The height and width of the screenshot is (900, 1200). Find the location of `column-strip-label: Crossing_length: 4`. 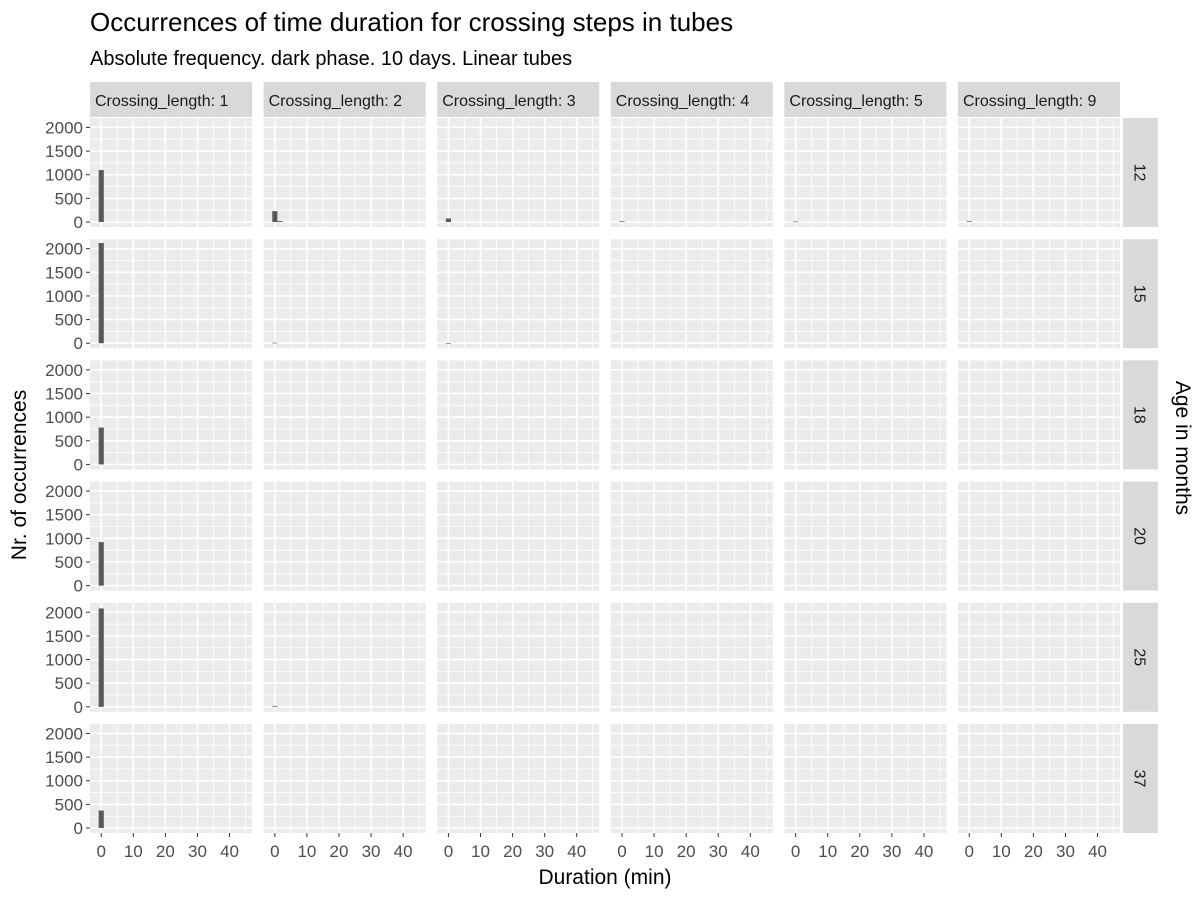

column-strip-label: Crossing_length: 4 is located at coordinates (683, 101).